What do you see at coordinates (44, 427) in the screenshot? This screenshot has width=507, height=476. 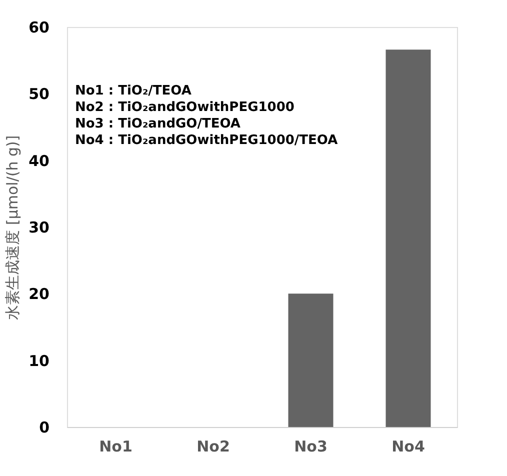 I see `y-tick-label: 0` at bounding box center [44, 427].